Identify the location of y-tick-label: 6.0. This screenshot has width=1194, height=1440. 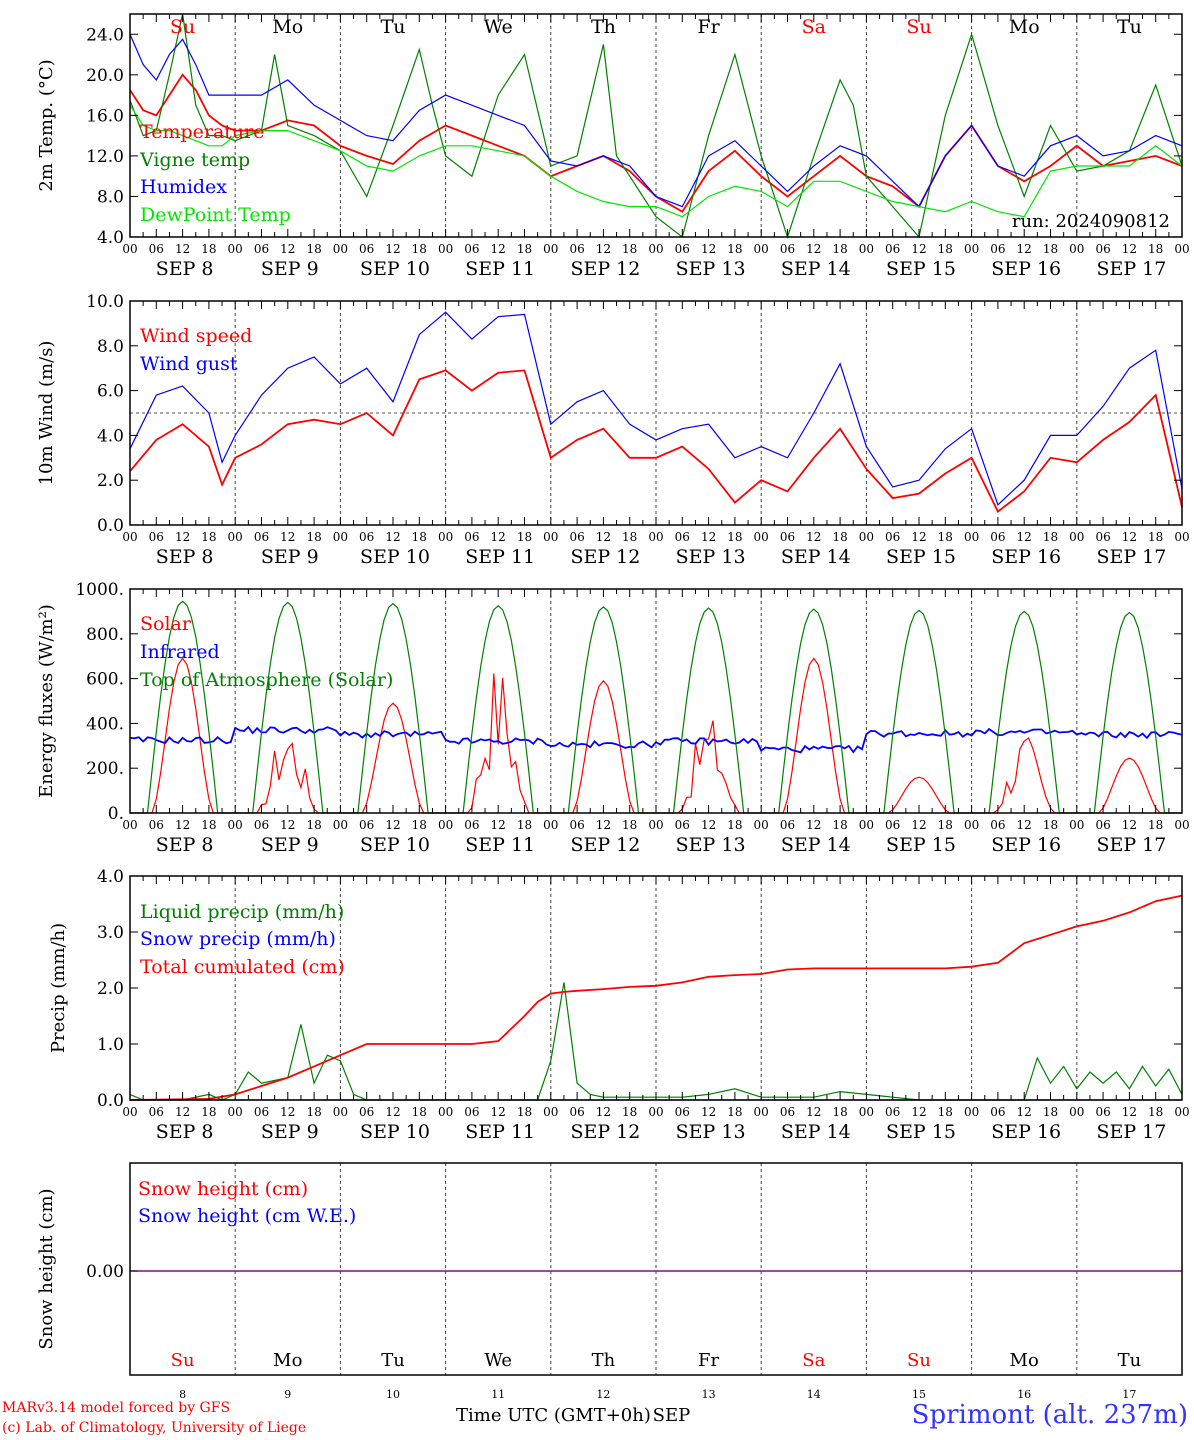
(110, 392).